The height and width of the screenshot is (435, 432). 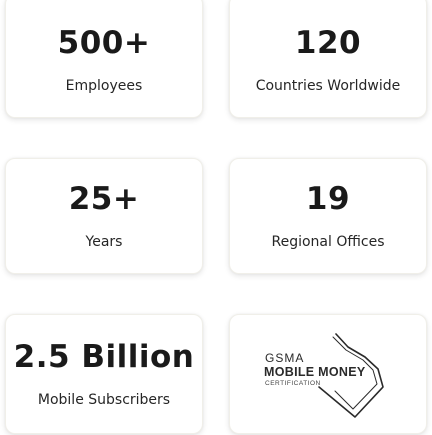 I want to click on stat-value: 19, so click(x=328, y=199).